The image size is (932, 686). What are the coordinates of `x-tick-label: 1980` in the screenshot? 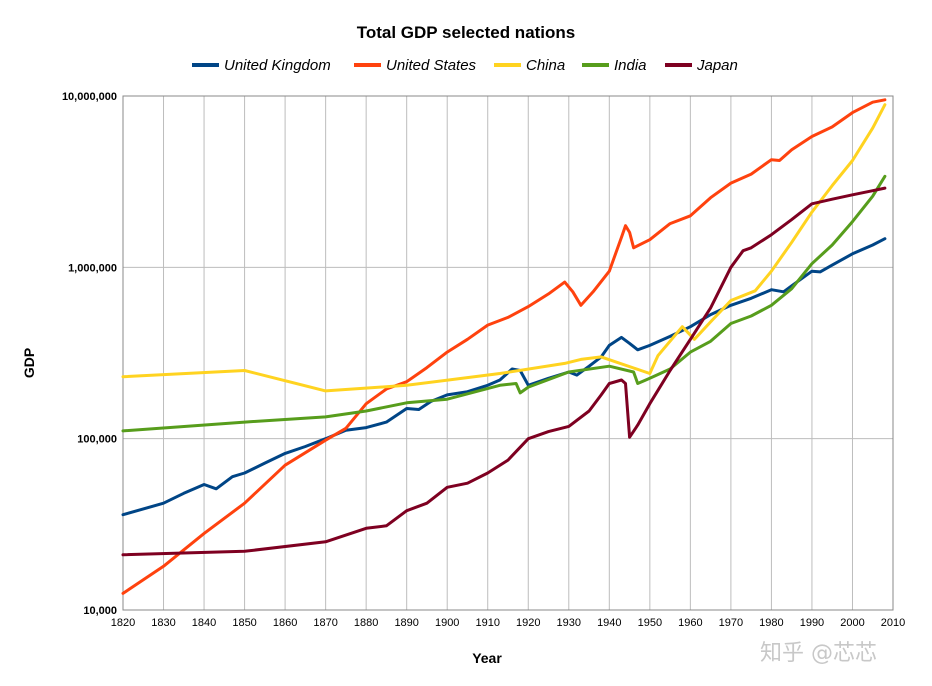 It's located at (771, 623).